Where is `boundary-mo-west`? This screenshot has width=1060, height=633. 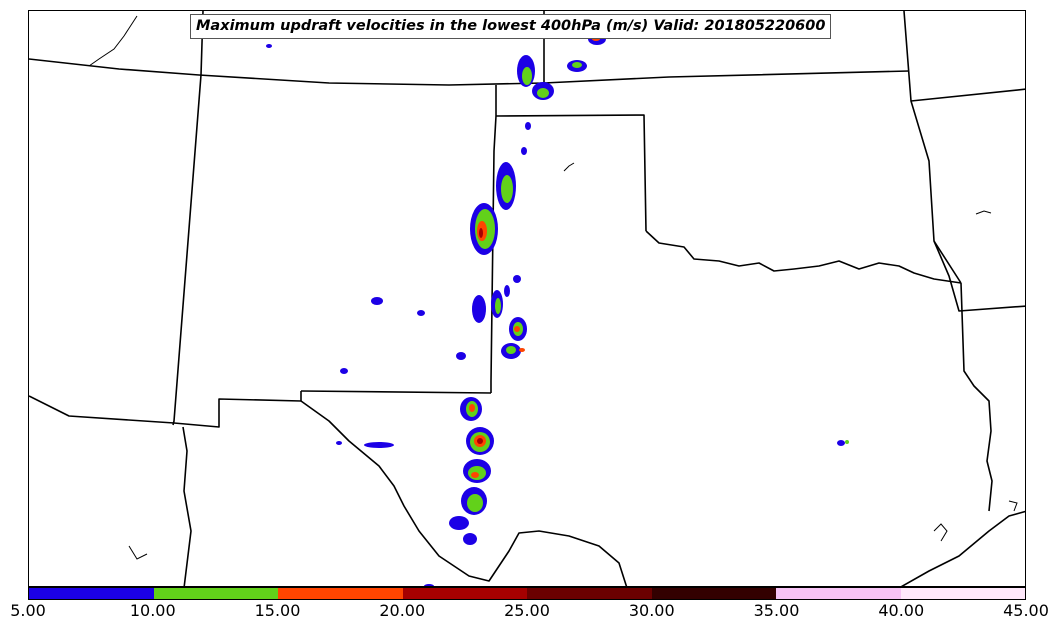
boundary-mo-west is located at coordinates (964, 56).